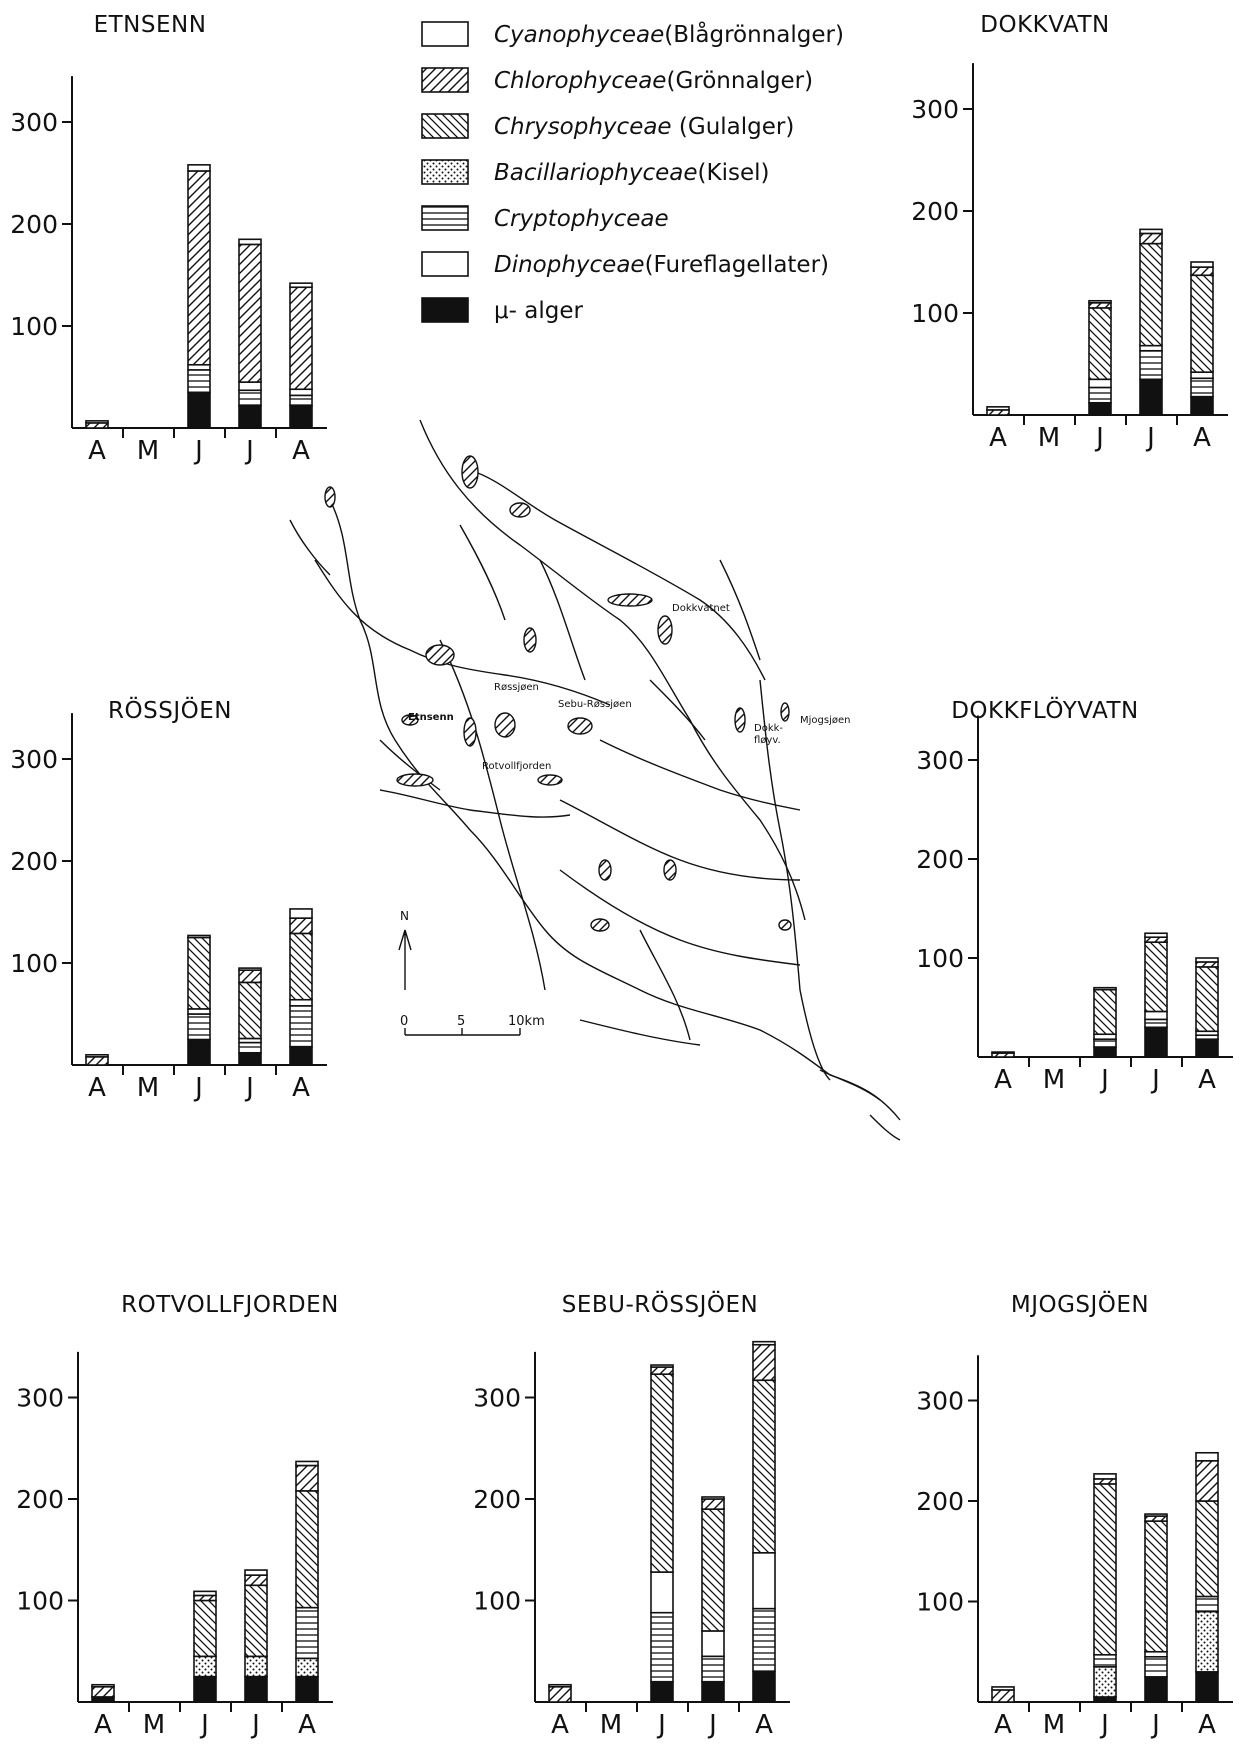 This screenshot has width=1251, height=1745. I want to click on map-label-mjogsjoen: Mjogsjøen, so click(825, 720).